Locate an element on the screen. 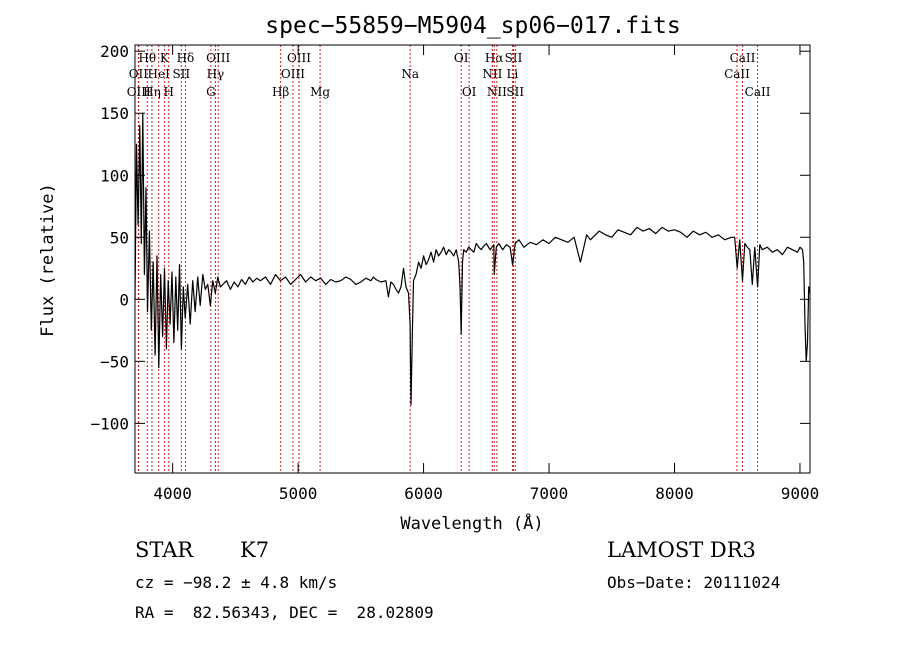 This screenshot has height=649, width=900. x-tick-label: 5000 is located at coordinates (298, 493).